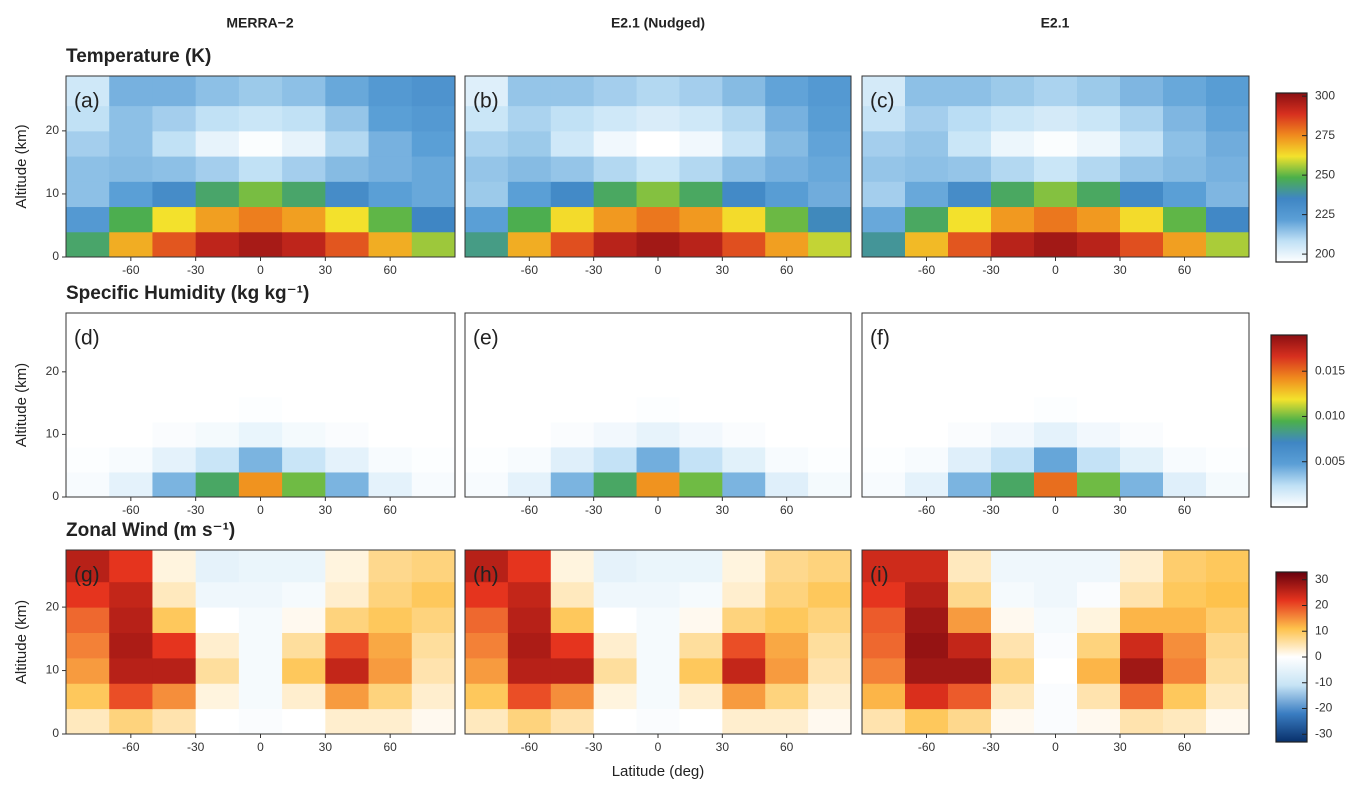  I want to click on y-axis-label: Altitude (km), so click(21, 405).